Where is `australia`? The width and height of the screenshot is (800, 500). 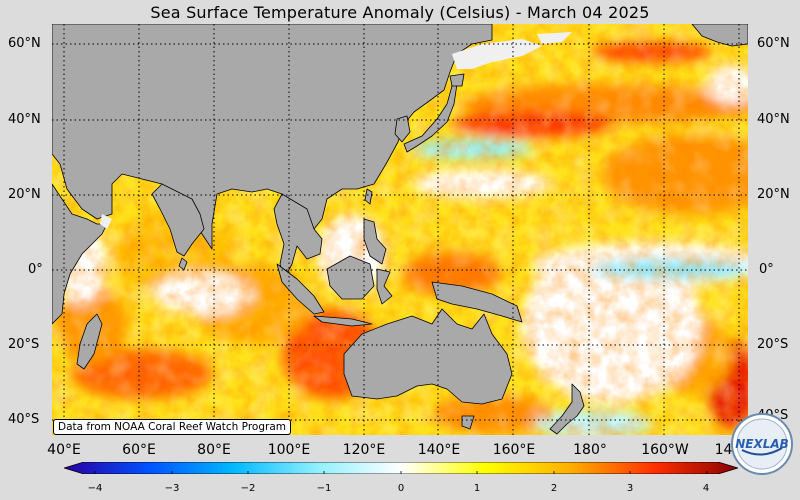 australia is located at coordinates (428, 356).